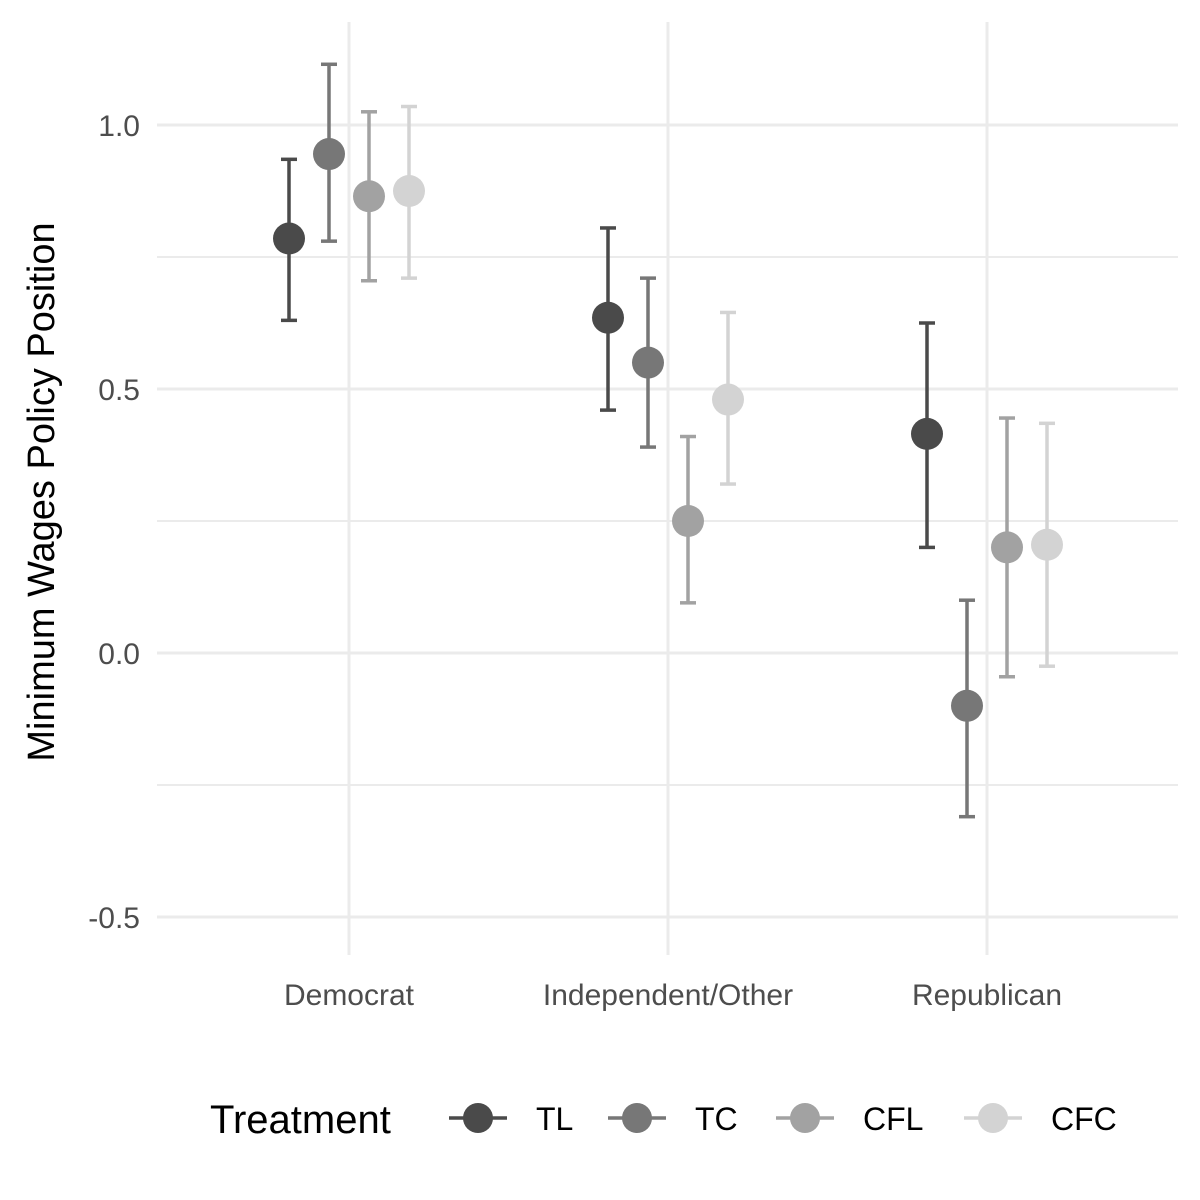 This screenshot has width=1200, height=1200. Describe the element at coordinates (119, 126) in the screenshot. I see `y-tick-label: 1.0` at that location.